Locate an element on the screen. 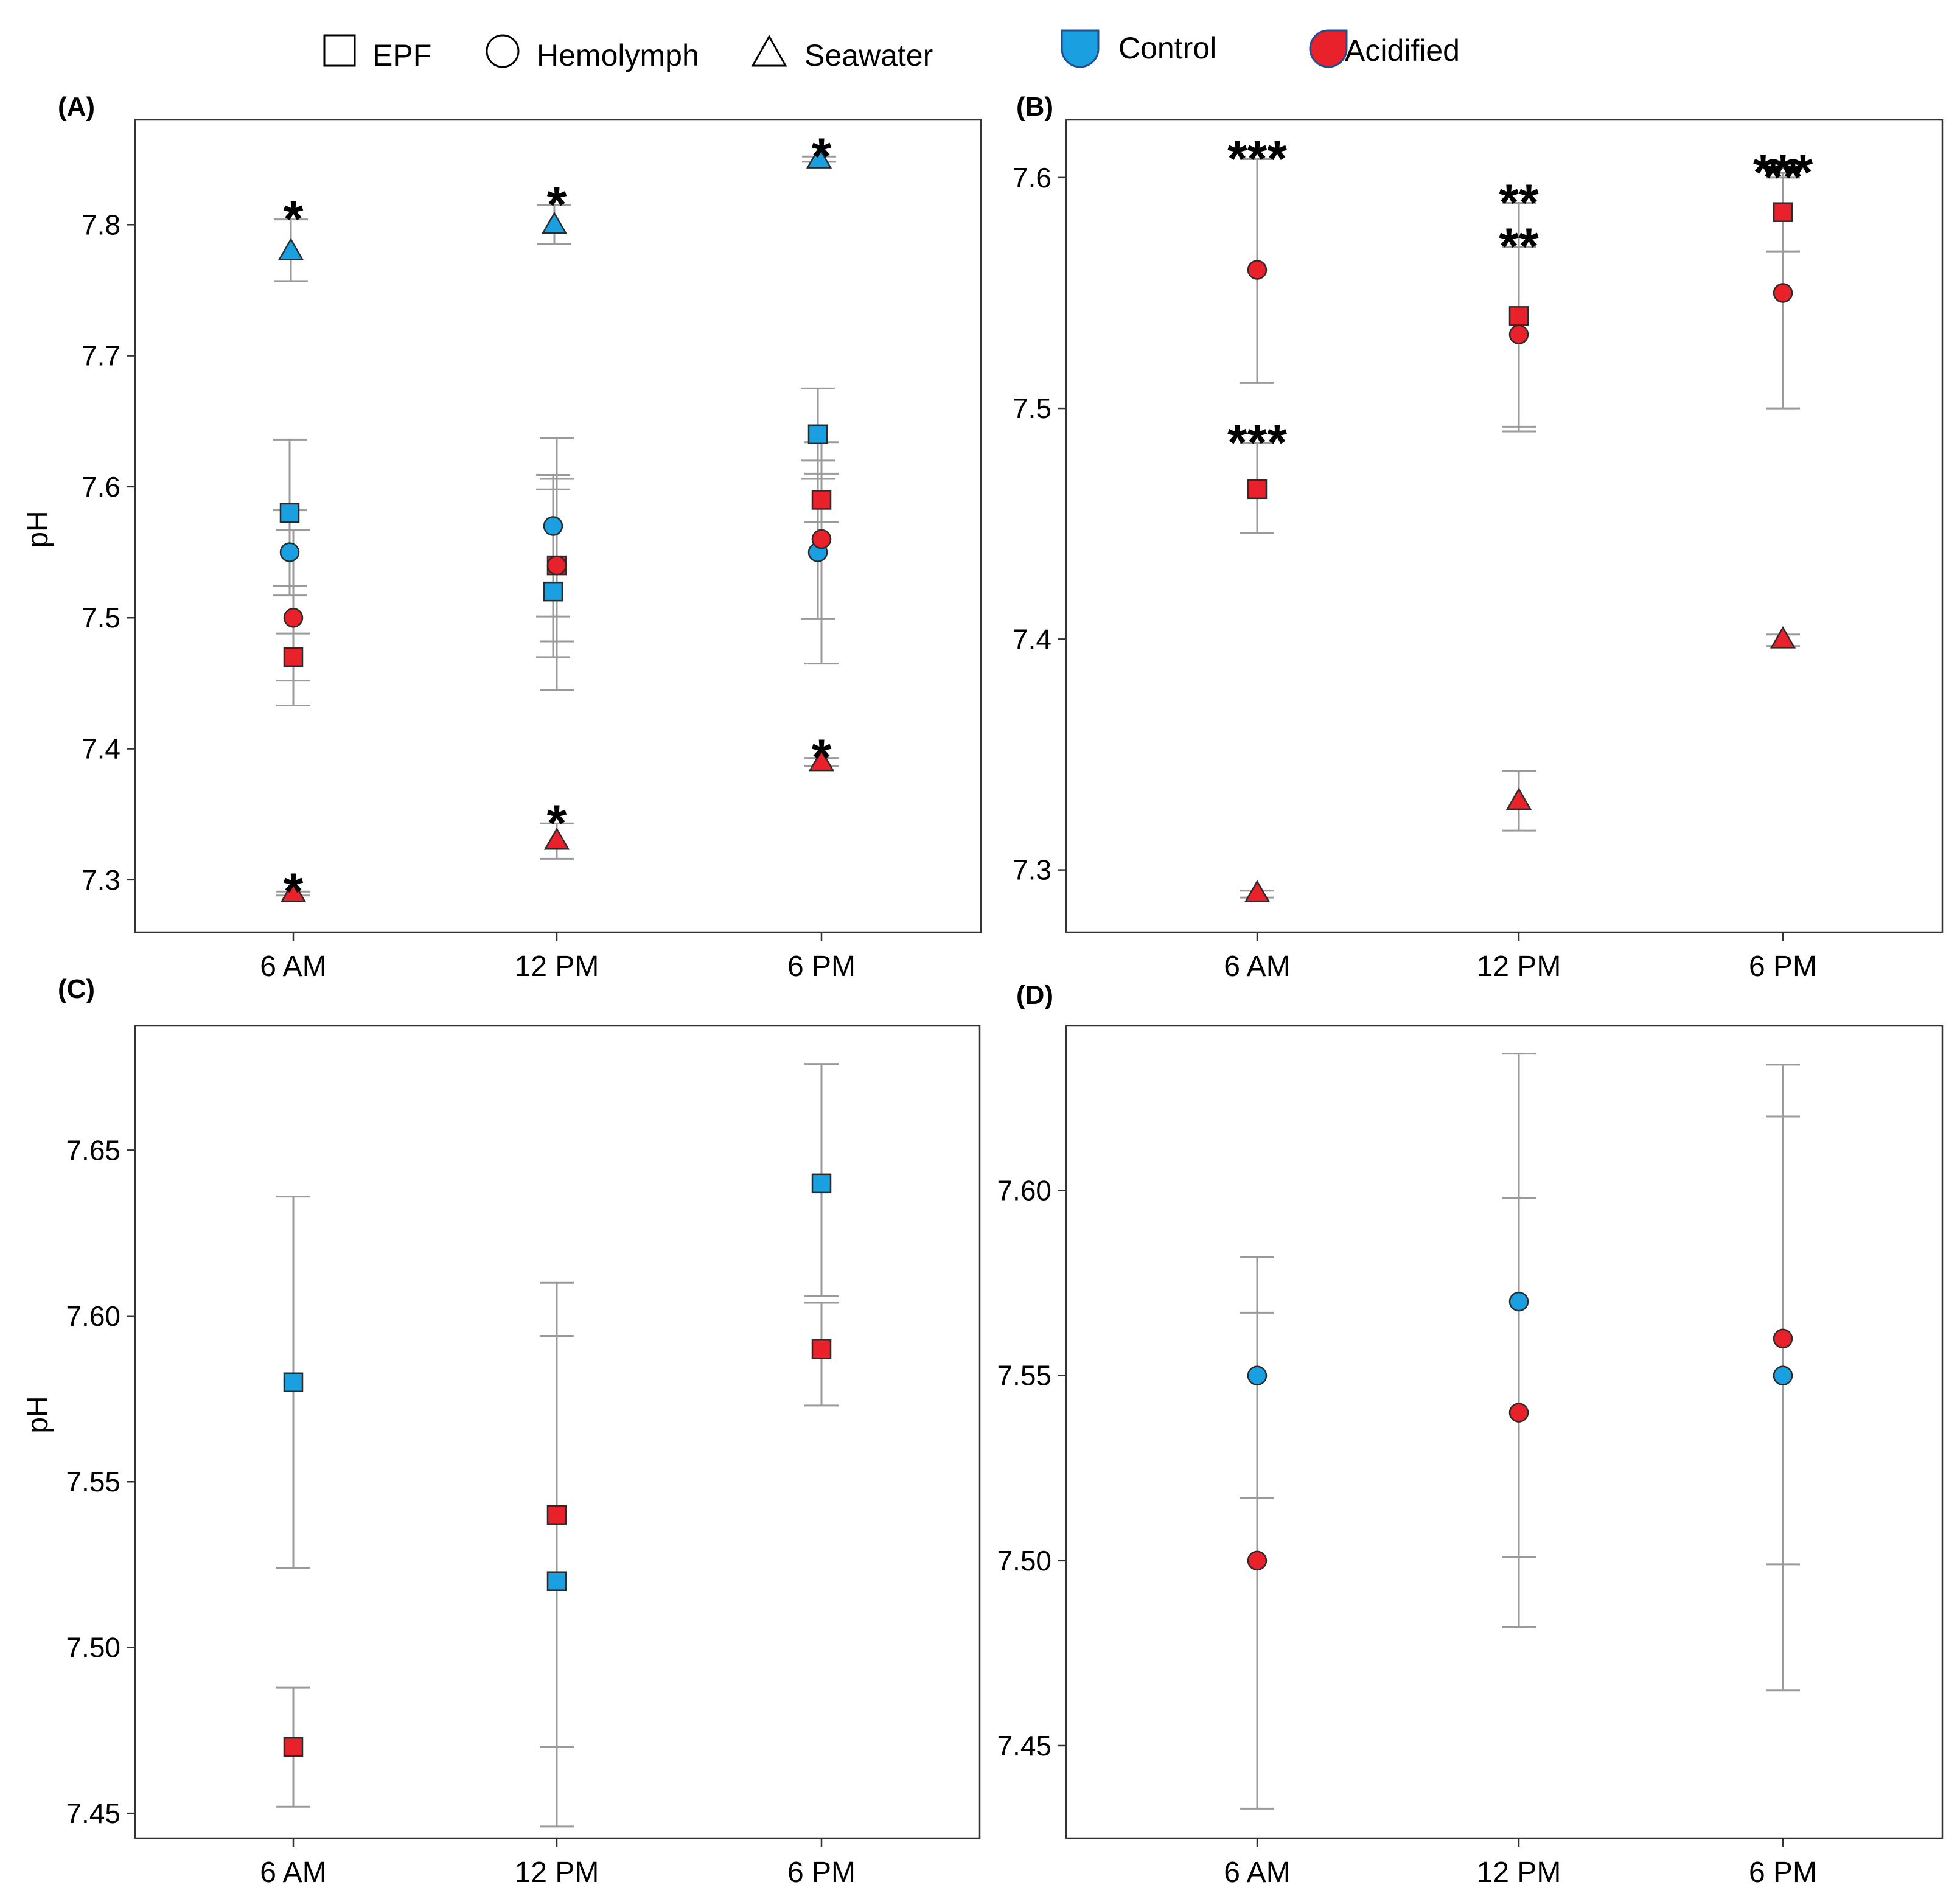 This screenshot has width=1960, height=1896. panel-label: (C) is located at coordinates (76, 989).